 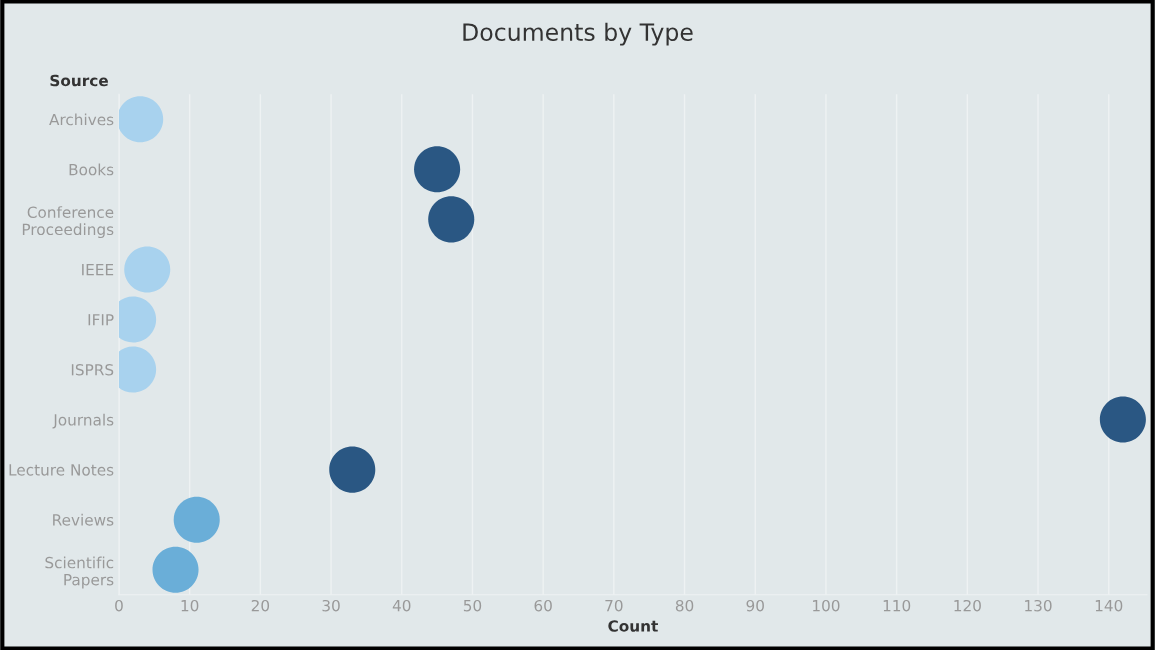 I want to click on y-tick-label: Books, so click(x=91, y=169).